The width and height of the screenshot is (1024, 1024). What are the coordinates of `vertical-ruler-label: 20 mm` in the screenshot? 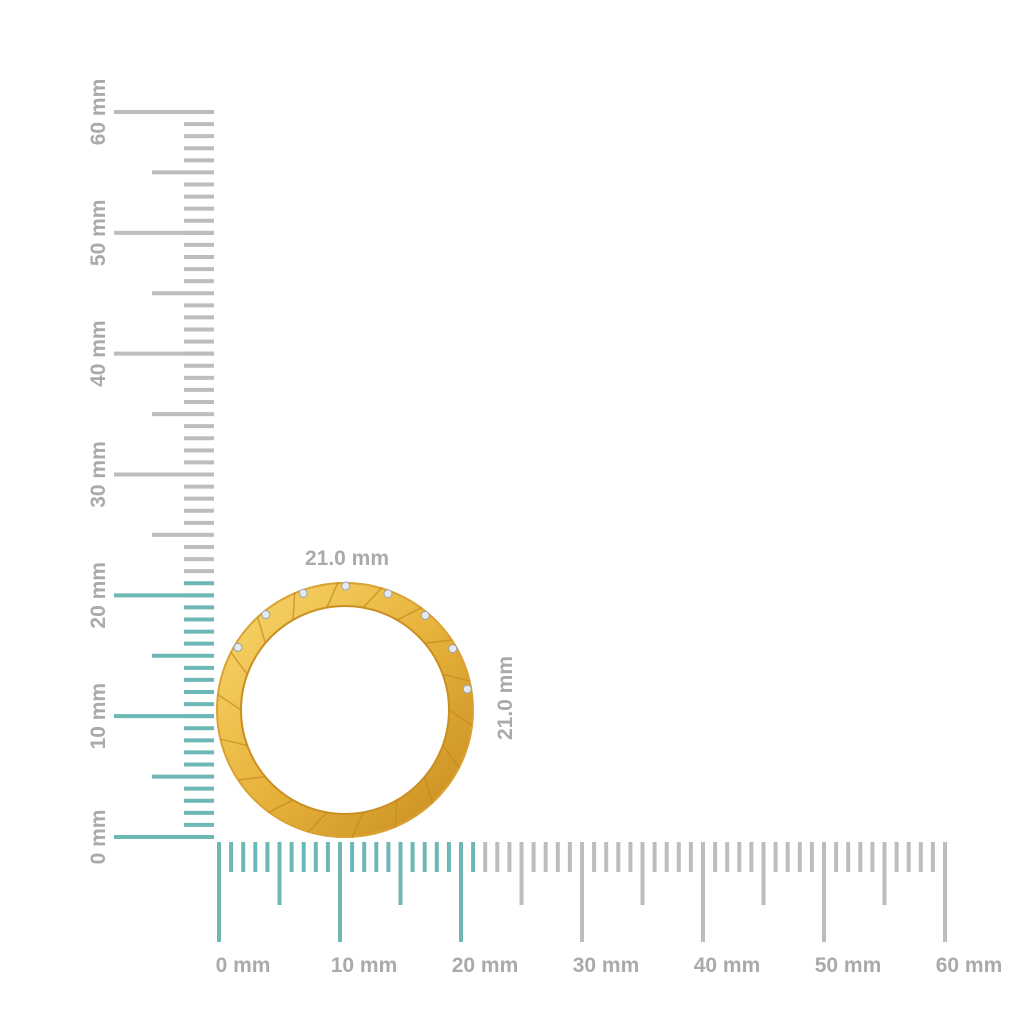 It's located at (98, 595).